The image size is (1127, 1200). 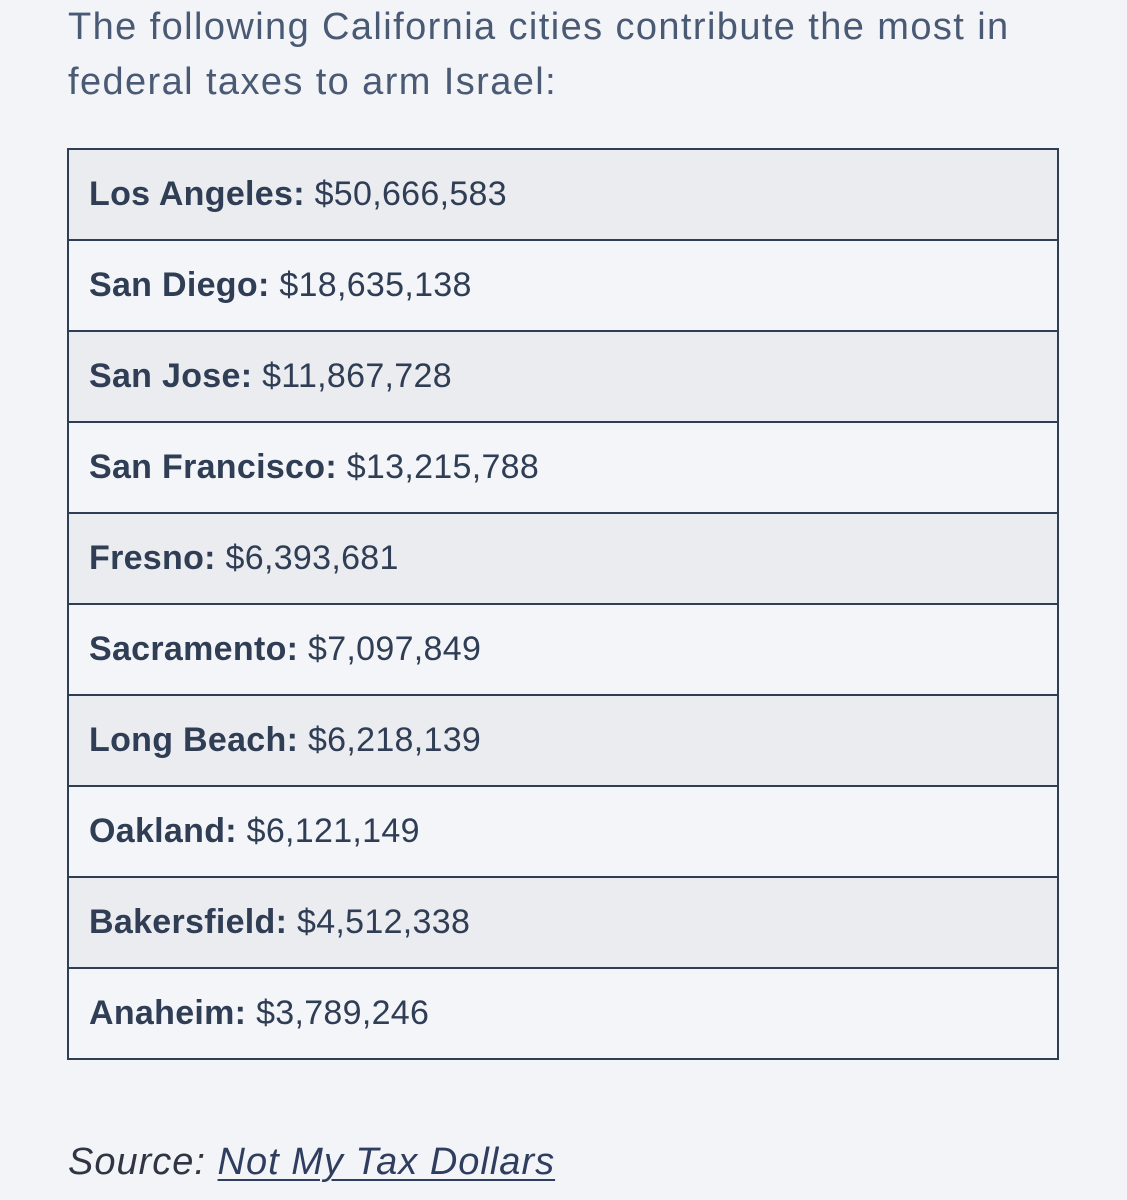 I want to click on city-name: Bakersfield:, so click(x=188, y=922).